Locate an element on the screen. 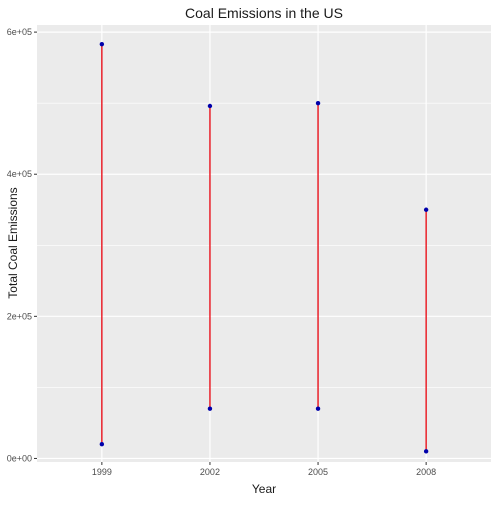 The height and width of the screenshot is (505, 500). x-tick-label: 2008 is located at coordinates (426, 472).